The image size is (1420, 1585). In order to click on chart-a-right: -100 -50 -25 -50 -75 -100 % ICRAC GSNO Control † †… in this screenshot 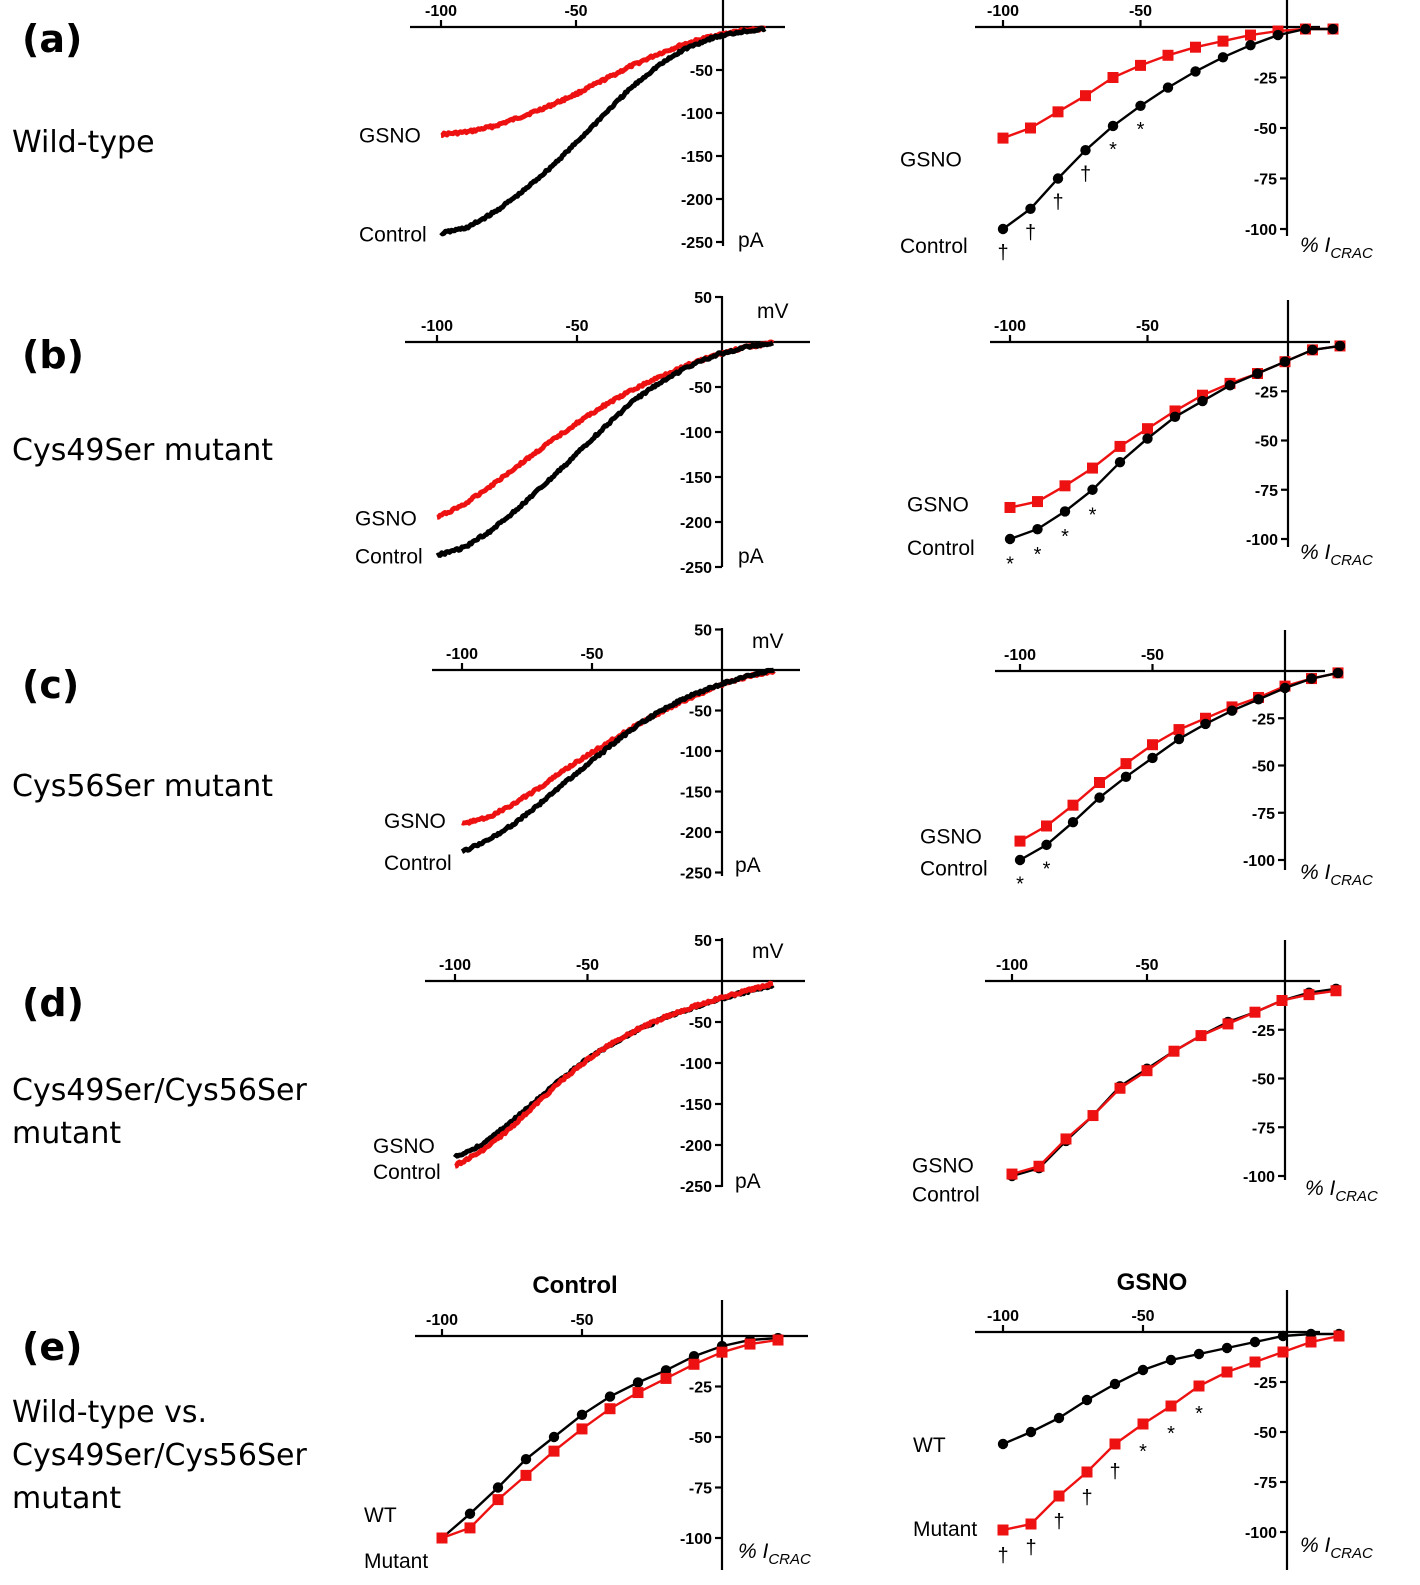, I will do `click(1136, 132)`.